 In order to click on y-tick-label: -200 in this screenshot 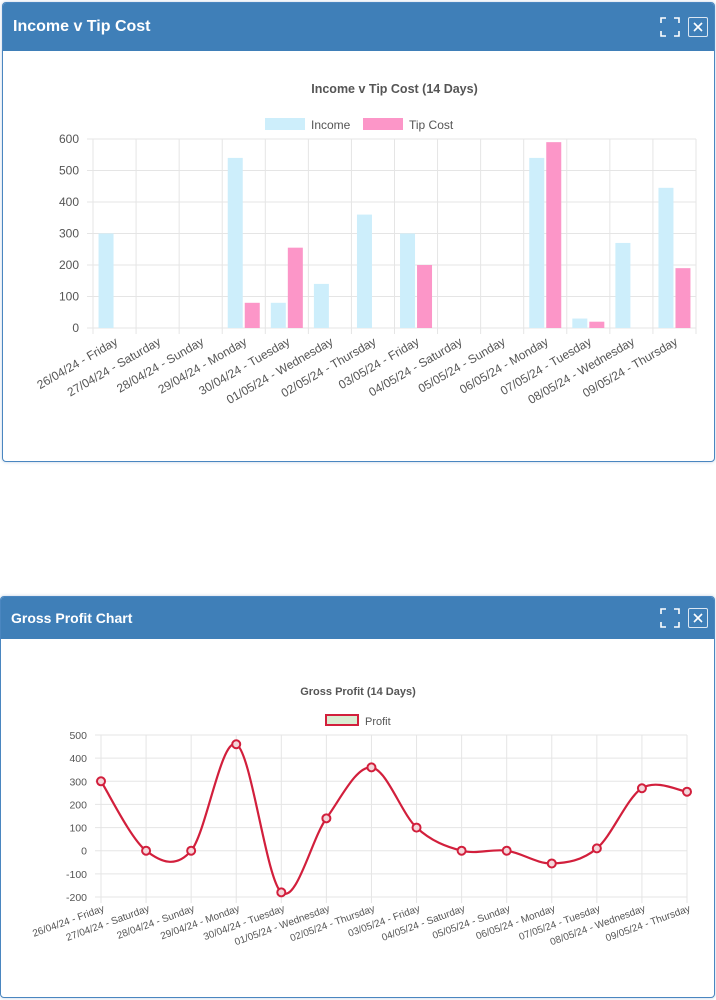, I will do `click(76, 898)`.